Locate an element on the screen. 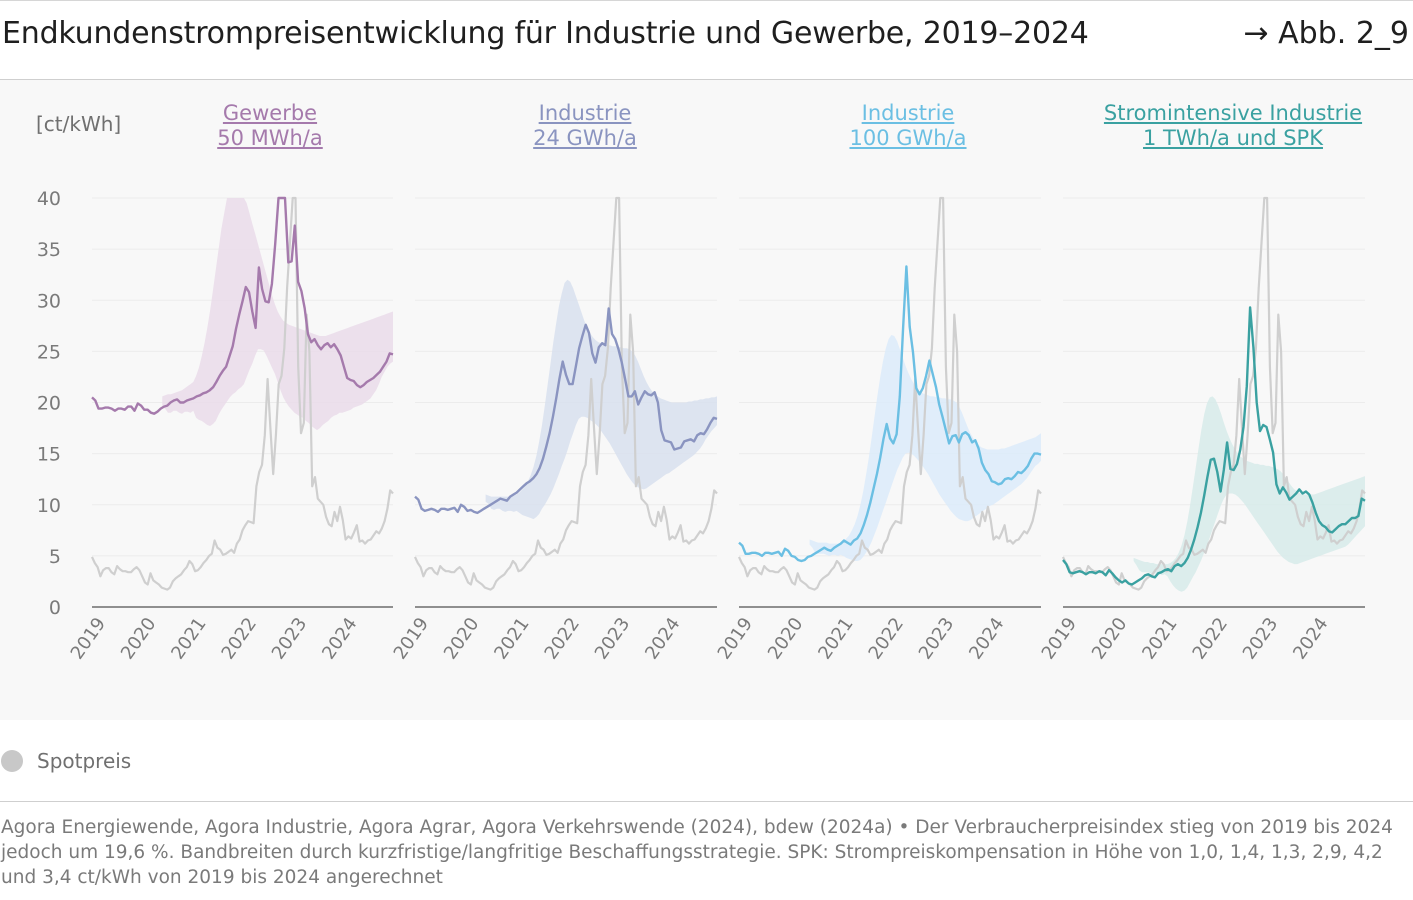 This screenshot has width=1413, height=900. y-tick-label: 35 is located at coordinates (49, 250).